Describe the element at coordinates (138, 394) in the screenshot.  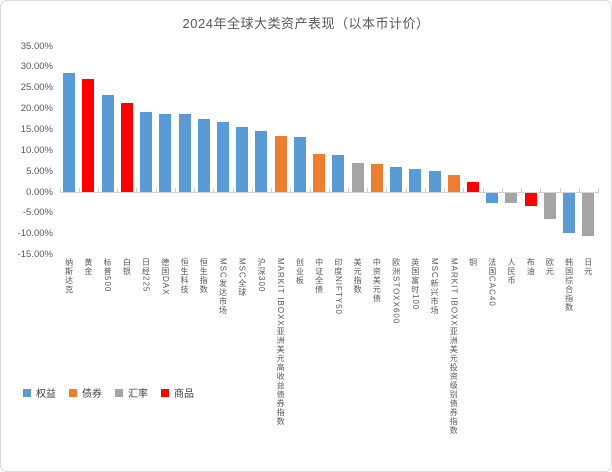
I see `legend-label: 汇率` at that location.